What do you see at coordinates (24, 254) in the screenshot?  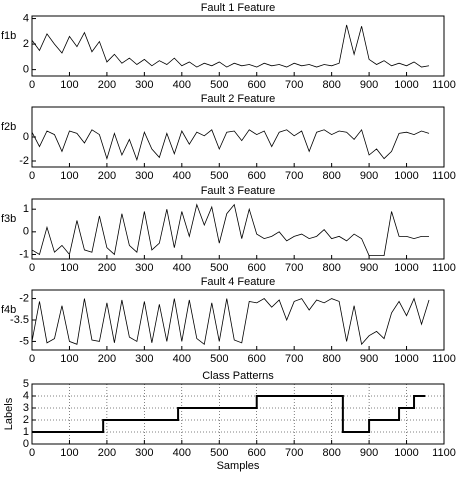 I see `y-tick-label: -1` at bounding box center [24, 254].